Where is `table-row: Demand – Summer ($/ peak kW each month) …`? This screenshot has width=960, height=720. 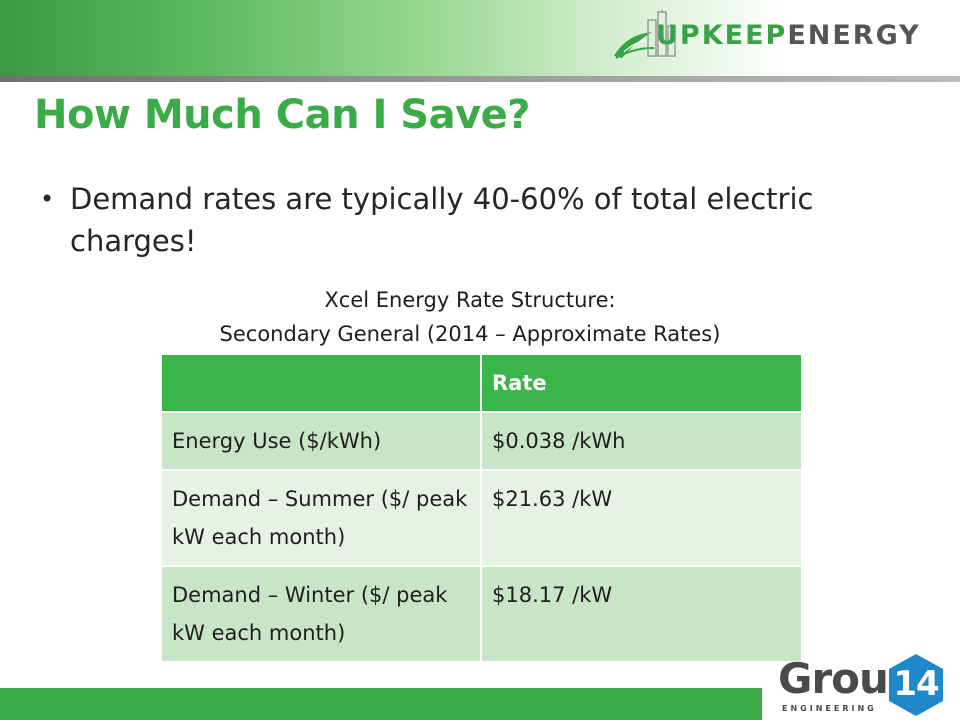
table-row: Demand – Summer ($/ peak kW each month) … is located at coordinates (481, 518).